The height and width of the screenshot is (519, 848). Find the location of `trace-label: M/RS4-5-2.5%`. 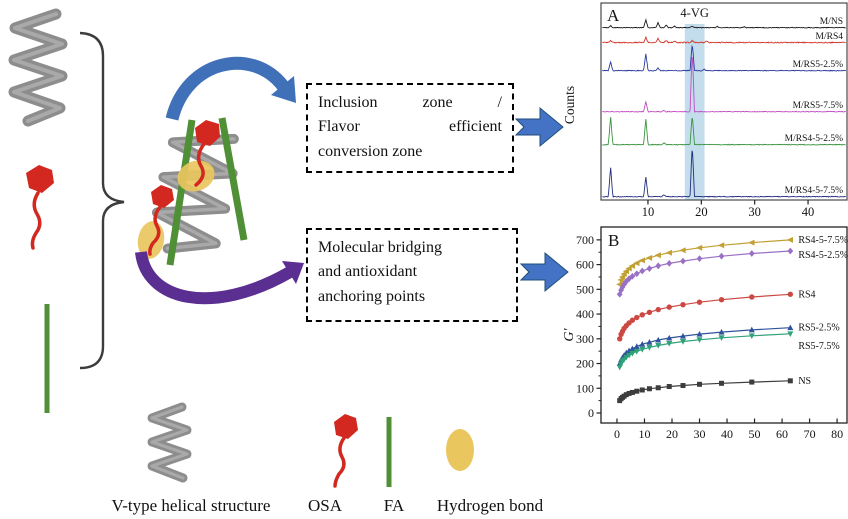

trace-label: M/RS4-5-2.5% is located at coordinates (814, 139).